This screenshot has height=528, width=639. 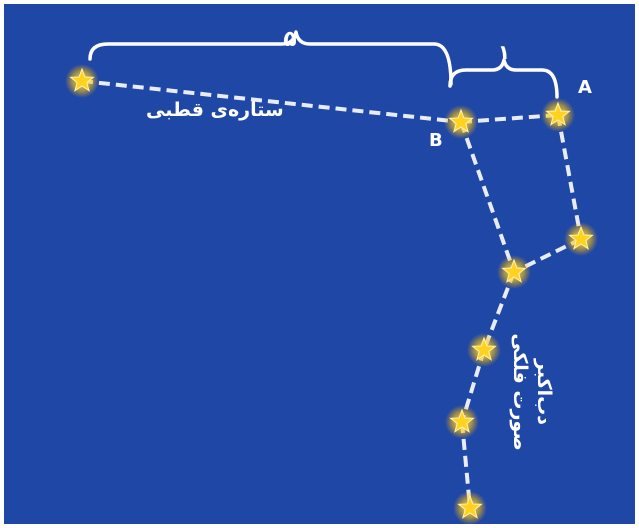 What do you see at coordinates (484, 350) in the screenshot?
I see `star-handle-1-icon` at bounding box center [484, 350].